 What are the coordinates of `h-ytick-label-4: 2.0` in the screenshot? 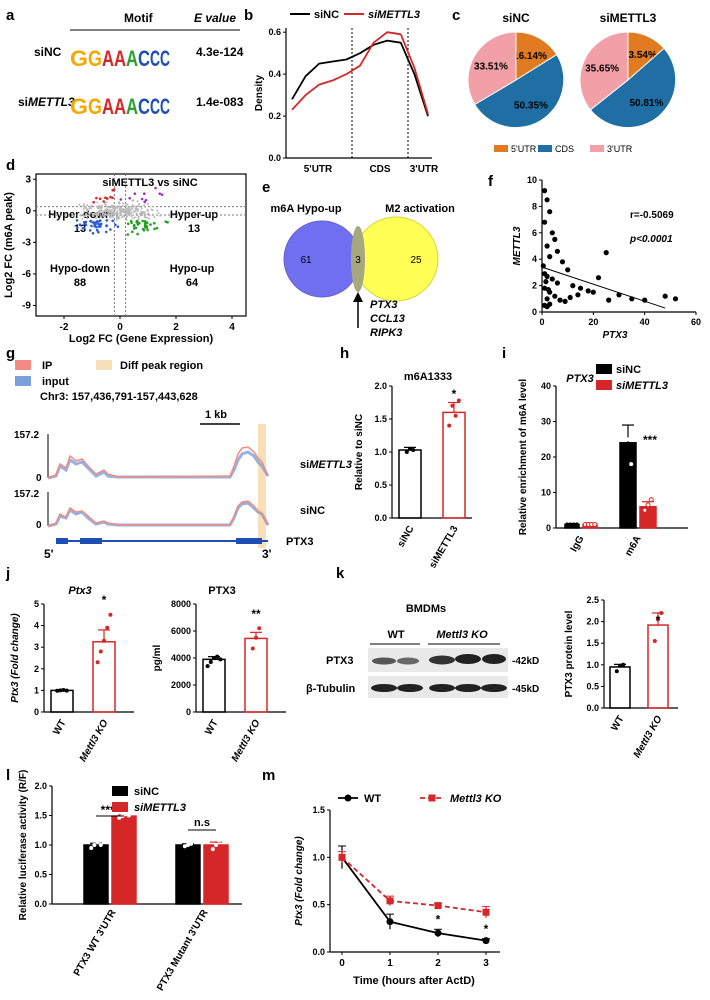 It's located at (380, 386).